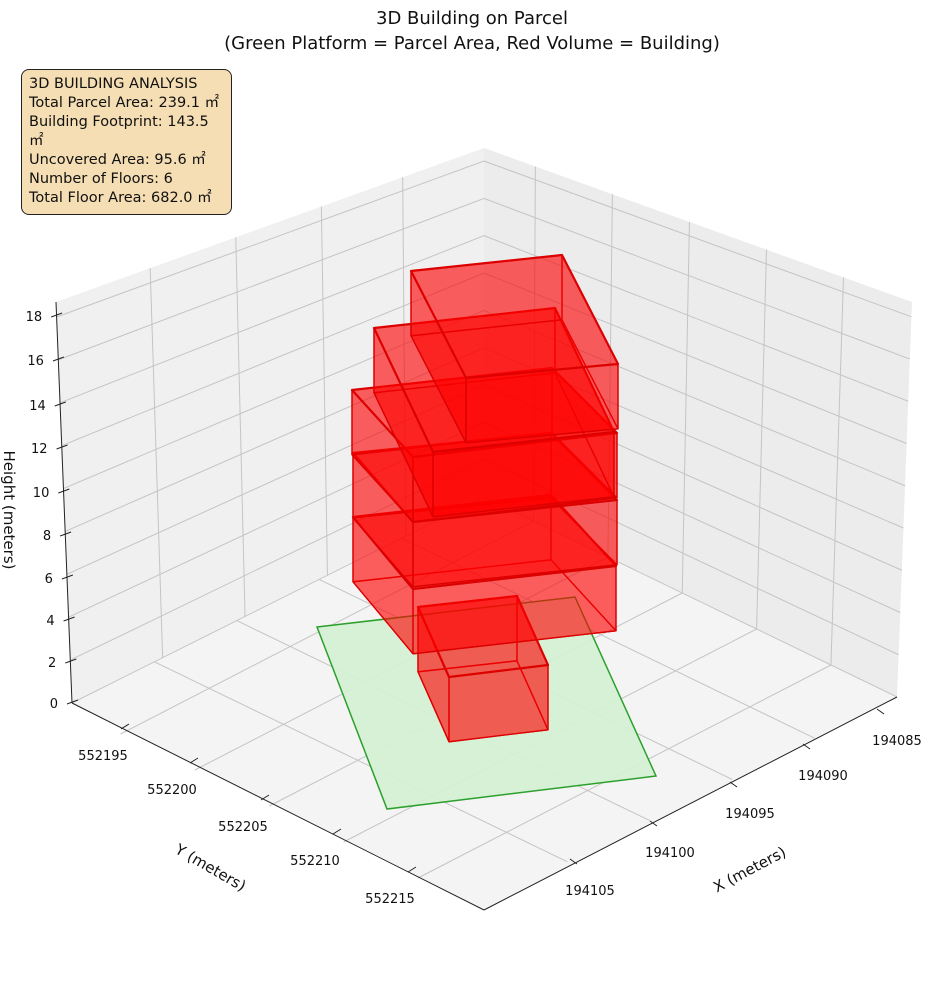 Image resolution: width=944 pixels, height=992 pixels. I want to click on x-tick-label: 194105, so click(590, 891).